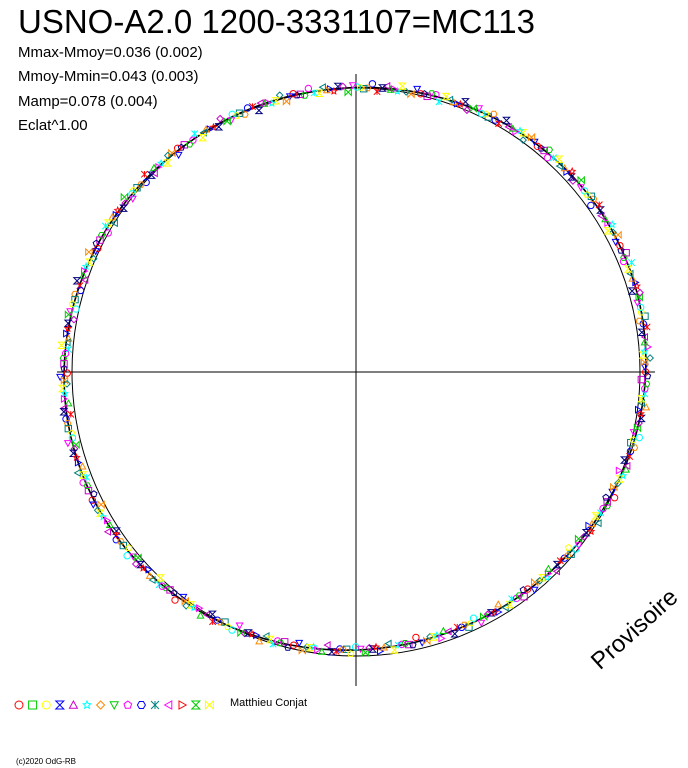  Describe the element at coordinates (183, 705) in the screenshot. I see `legend-symbol-triangle-right` at that location.